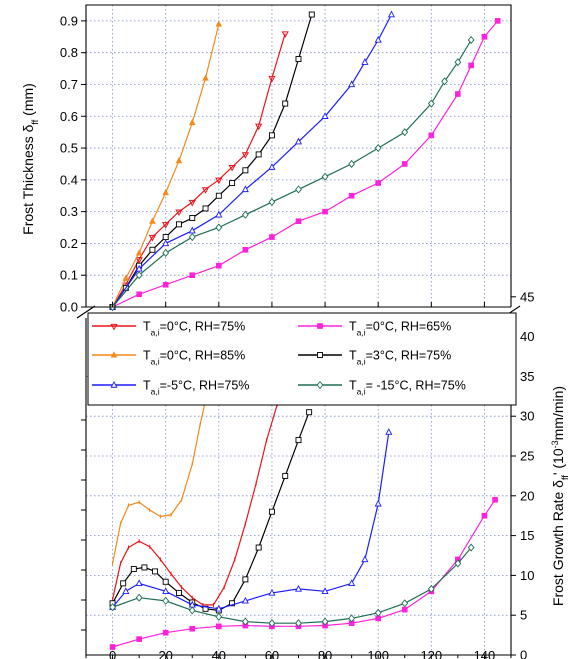 Image resolution: width=576 pixels, height=659 pixels. I want to click on legend-item-am5_75: Ta,i=-5°C, RH=75%, so click(170, 388).